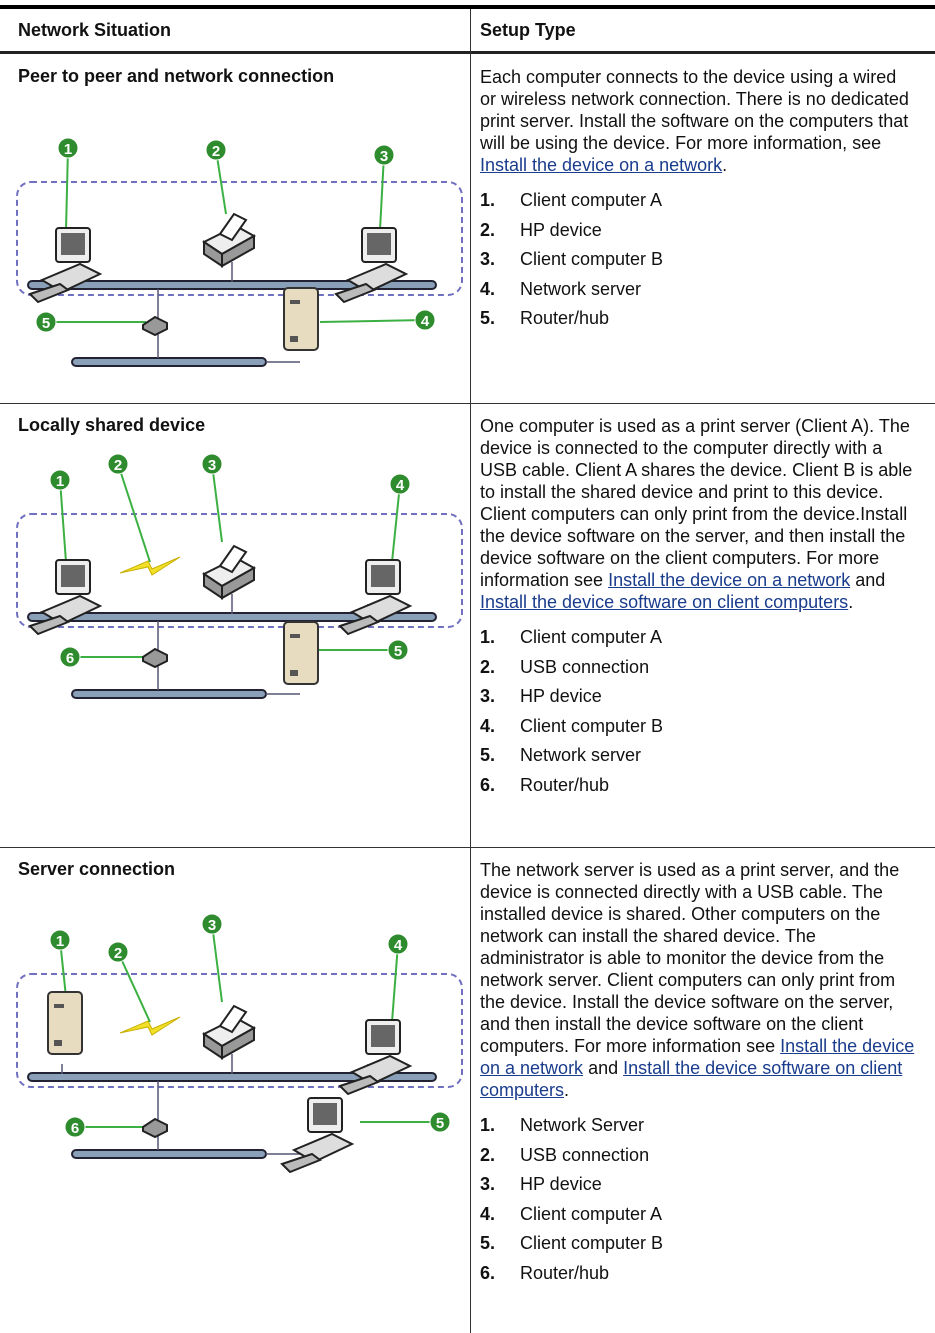 Image resolution: width=935 pixels, height=1333 pixels. Describe the element at coordinates (561, 696) in the screenshot. I see `item-text: HP device` at that location.